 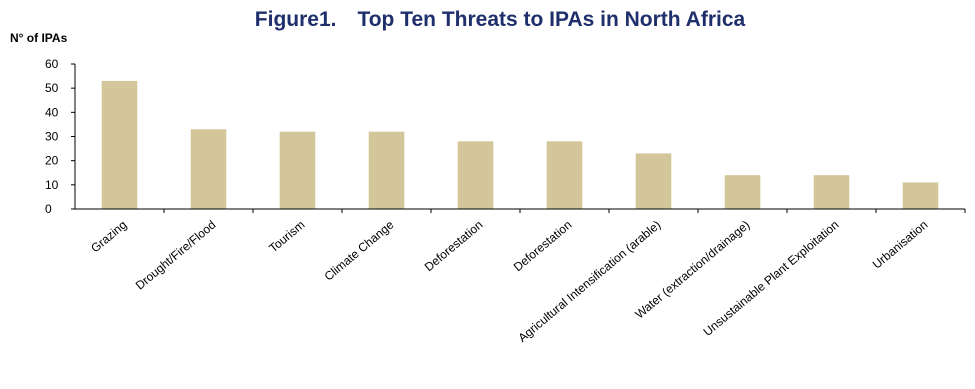 What do you see at coordinates (900, 245) in the screenshot?
I see `x-tick-label: Urbanisation` at bounding box center [900, 245].